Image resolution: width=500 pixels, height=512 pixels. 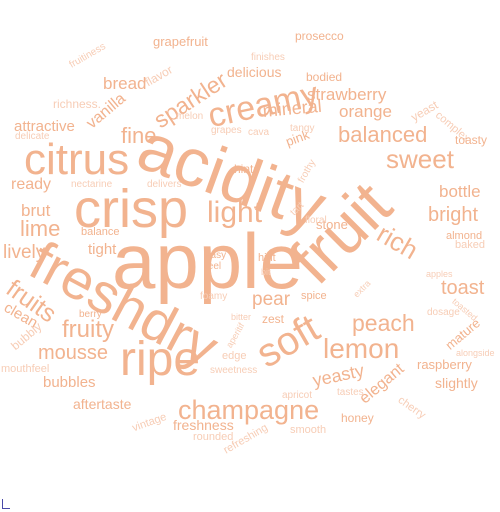 What do you see at coordinates (77, 159) in the screenshot?
I see `word-citrus: citrus` at bounding box center [77, 159].